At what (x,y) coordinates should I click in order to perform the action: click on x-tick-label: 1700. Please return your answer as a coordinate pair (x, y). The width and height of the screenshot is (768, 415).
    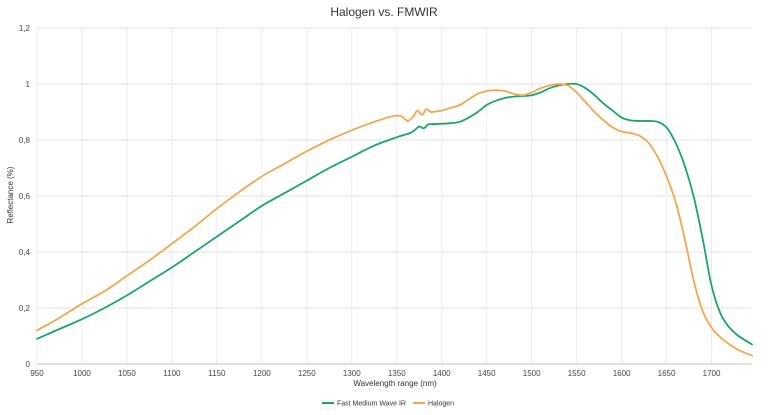
    Looking at the image, I should click on (712, 373).